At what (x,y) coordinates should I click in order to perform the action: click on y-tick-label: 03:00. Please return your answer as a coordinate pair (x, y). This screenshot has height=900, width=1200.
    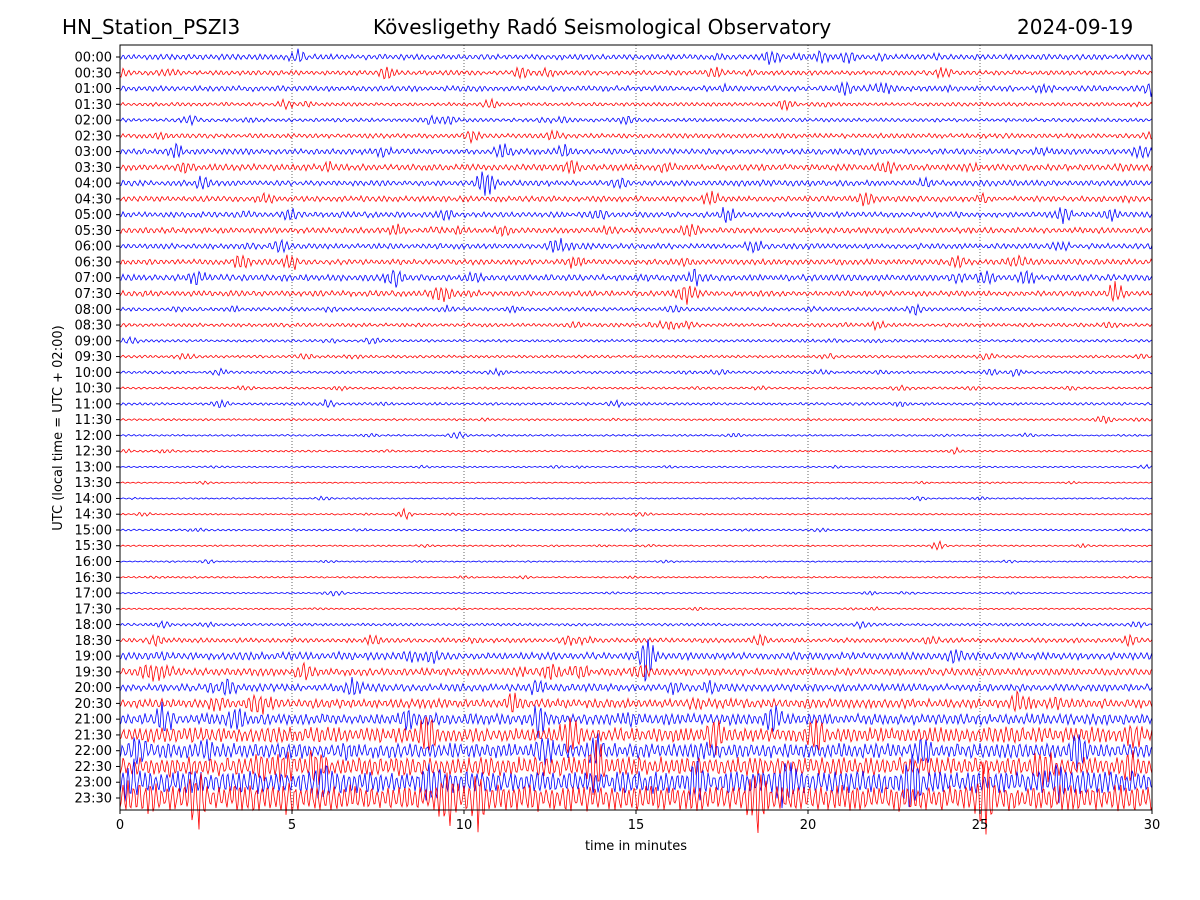
    Looking at the image, I should click on (93, 152).